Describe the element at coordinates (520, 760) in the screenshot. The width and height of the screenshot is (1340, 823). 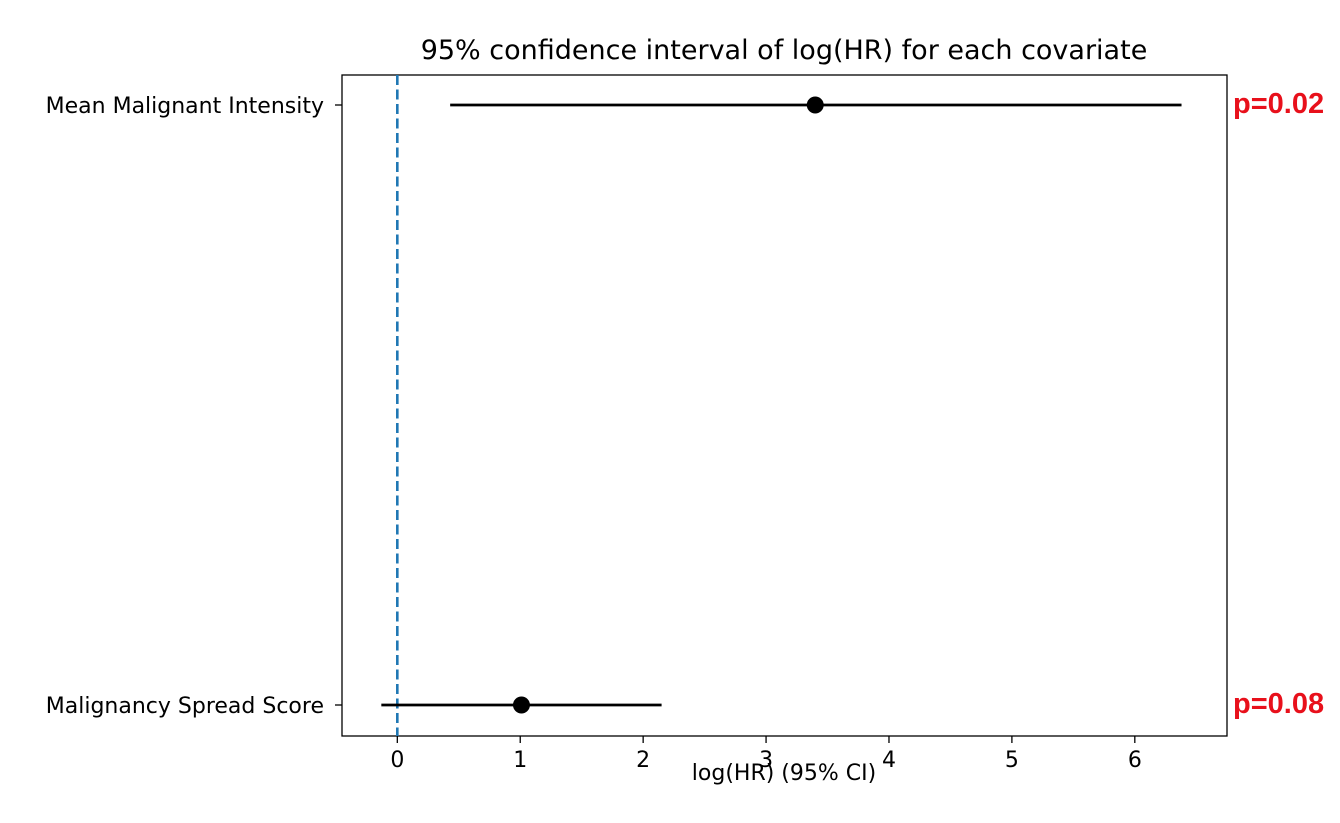
I see `x-tick-label: 1` at that location.